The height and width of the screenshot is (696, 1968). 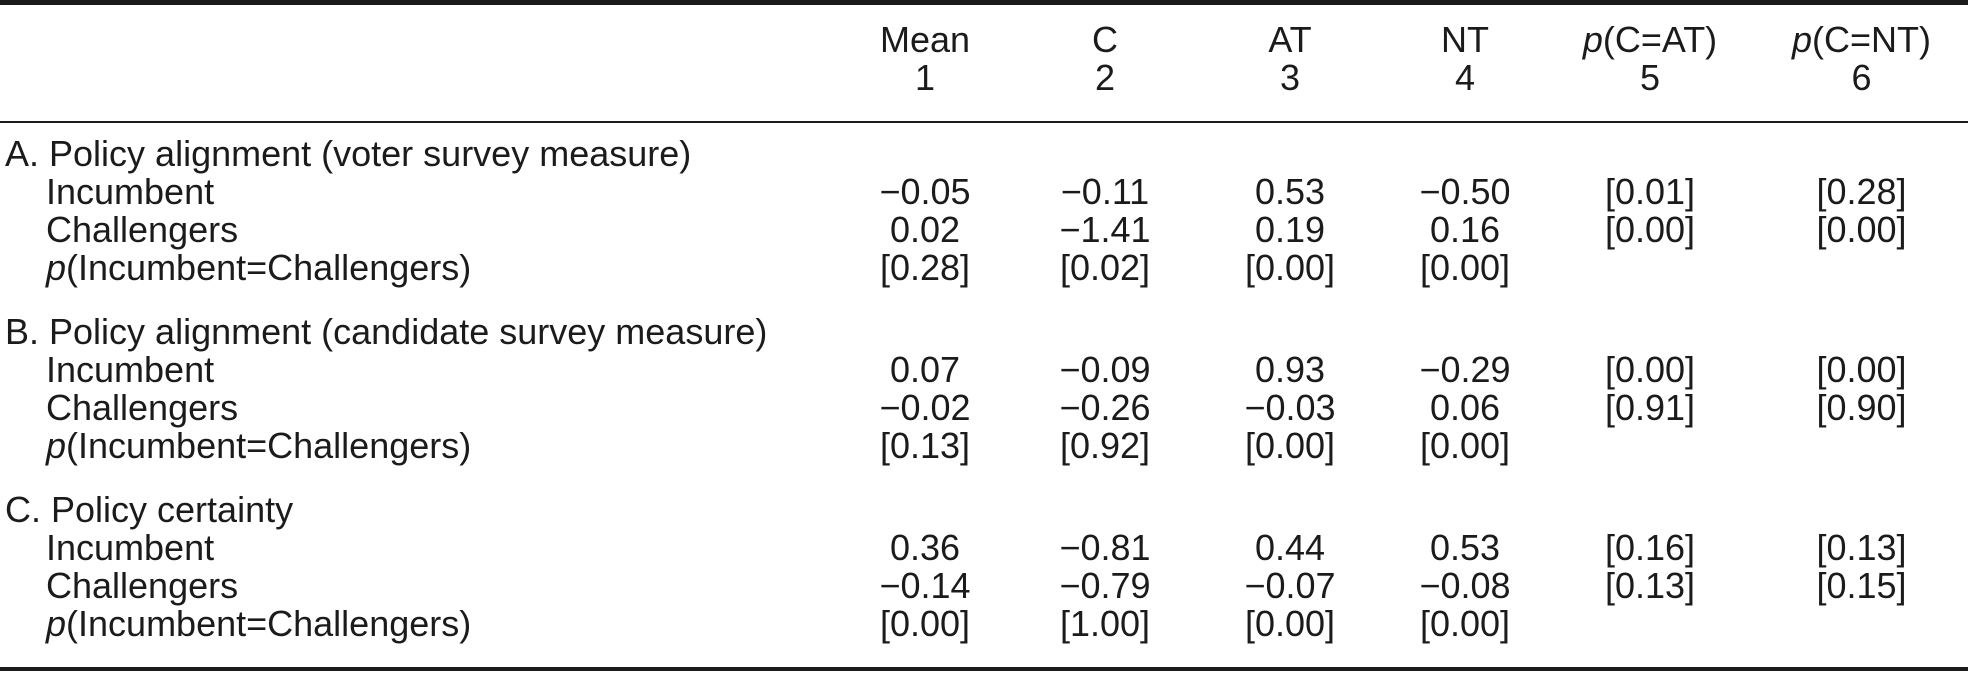 I want to click on column-header-c: C 2, so click(x=1105, y=62).